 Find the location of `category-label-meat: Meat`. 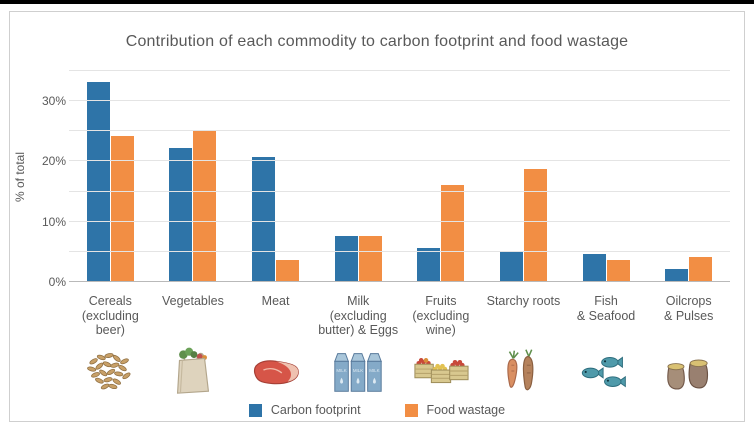

category-label-meat: Meat is located at coordinates (275, 301).